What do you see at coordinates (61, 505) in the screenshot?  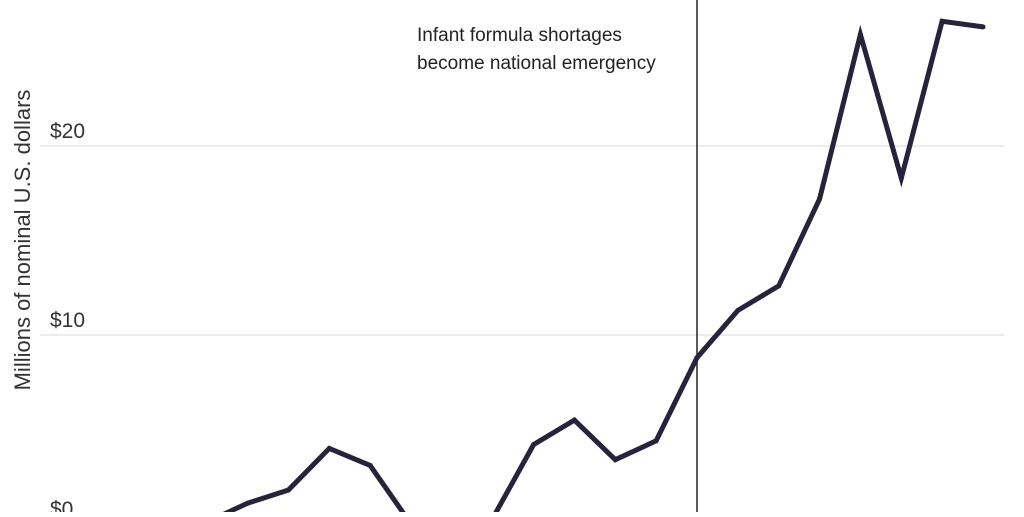 I see `y-tick-label: $0` at bounding box center [61, 505].